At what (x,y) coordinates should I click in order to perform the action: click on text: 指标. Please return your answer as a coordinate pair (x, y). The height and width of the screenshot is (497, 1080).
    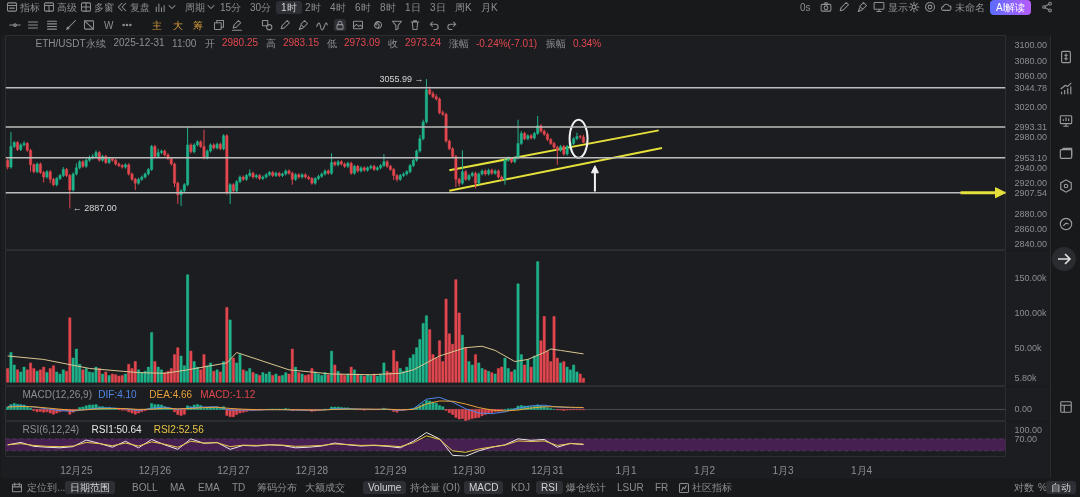
    Looking at the image, I should click on (30, 7).